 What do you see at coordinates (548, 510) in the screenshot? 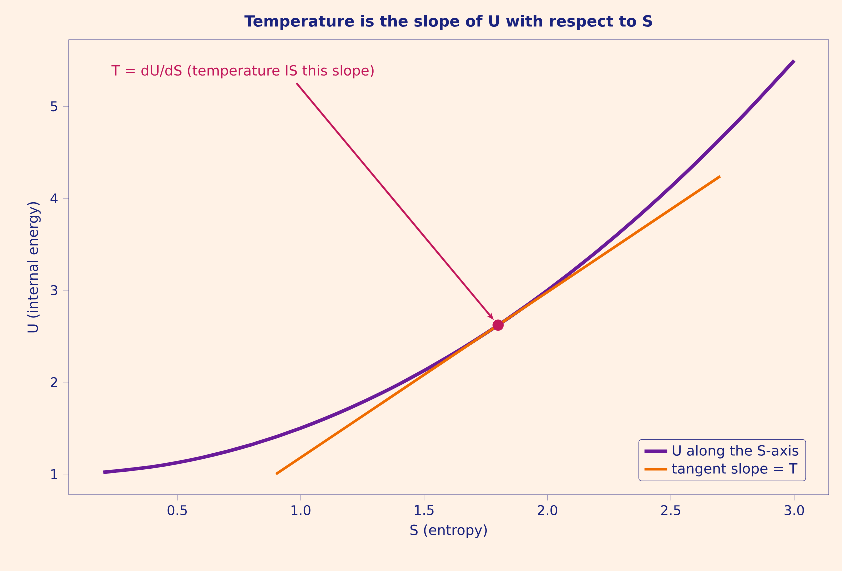
I see `x-tick-label: 2.0` at bounding box center [548, 510].